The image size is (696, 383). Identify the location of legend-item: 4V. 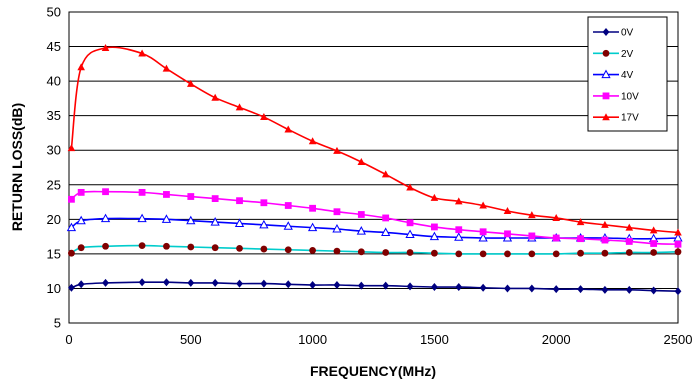
(613, 75).